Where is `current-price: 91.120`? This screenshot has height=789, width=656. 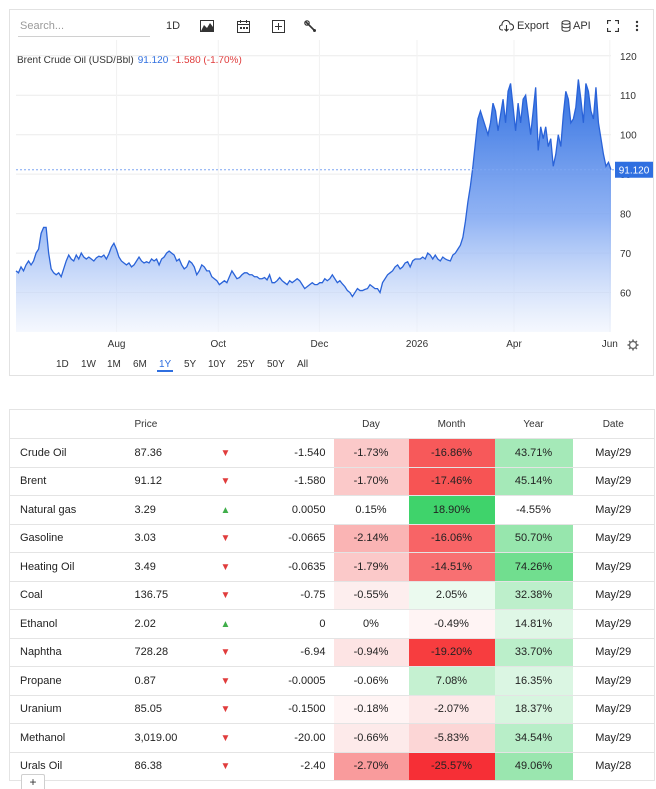
current-price: 91.120 is located at coordinates (153, 60).